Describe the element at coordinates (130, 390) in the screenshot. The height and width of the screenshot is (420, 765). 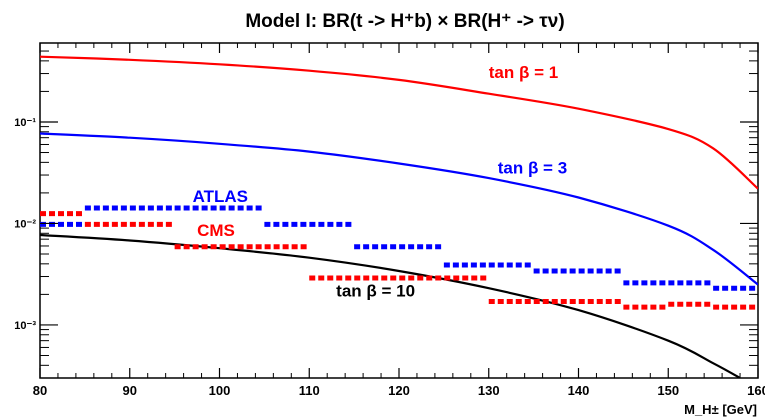
I see `x-tick-label: 90` at that location.